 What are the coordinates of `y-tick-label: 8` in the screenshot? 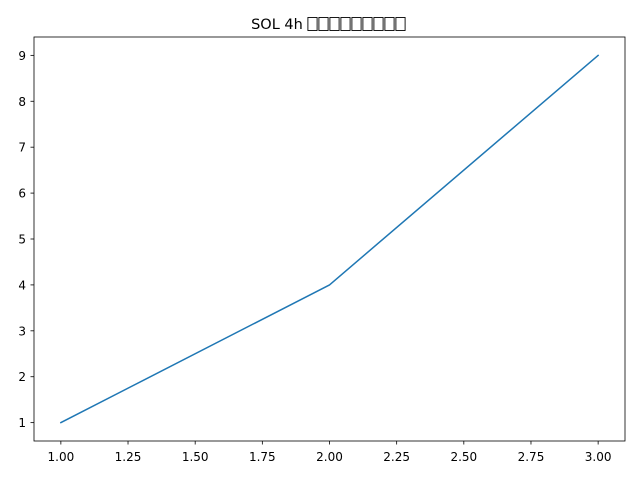 It's located at (22, 102).